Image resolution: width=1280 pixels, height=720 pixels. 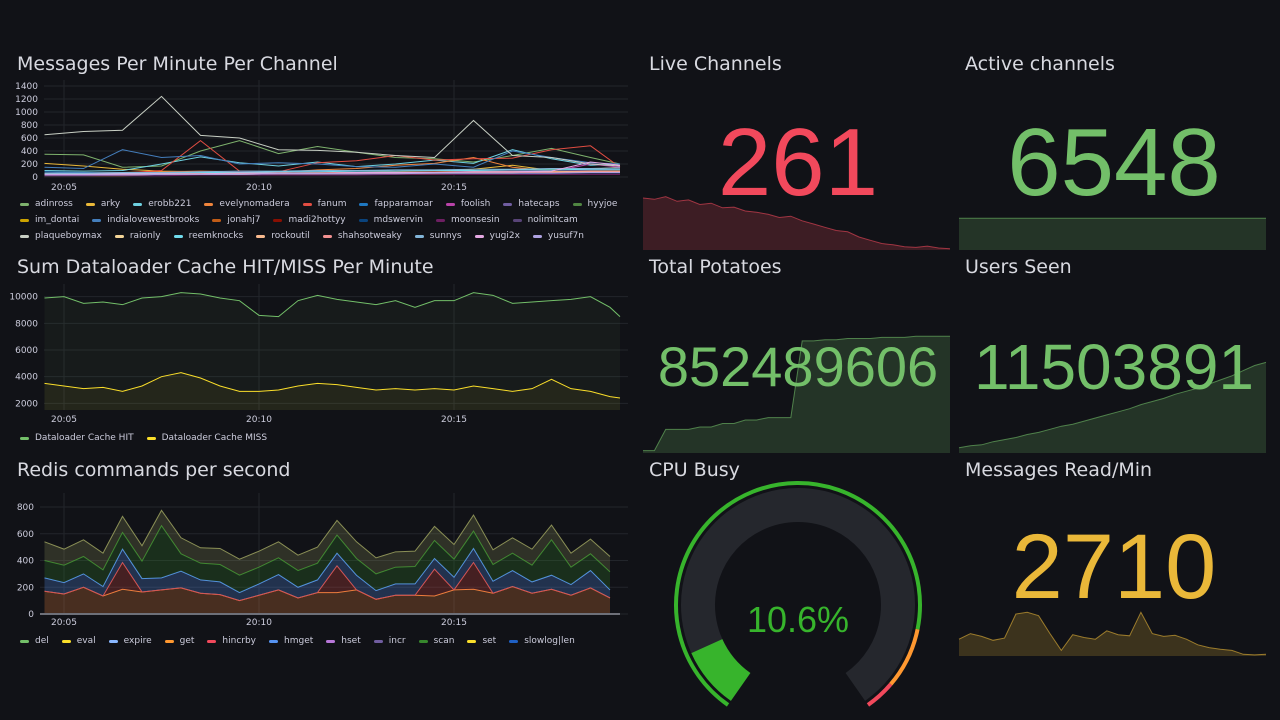 I want to click on panel-title-active-channels: Active channels, so click(x=1040, y=64).